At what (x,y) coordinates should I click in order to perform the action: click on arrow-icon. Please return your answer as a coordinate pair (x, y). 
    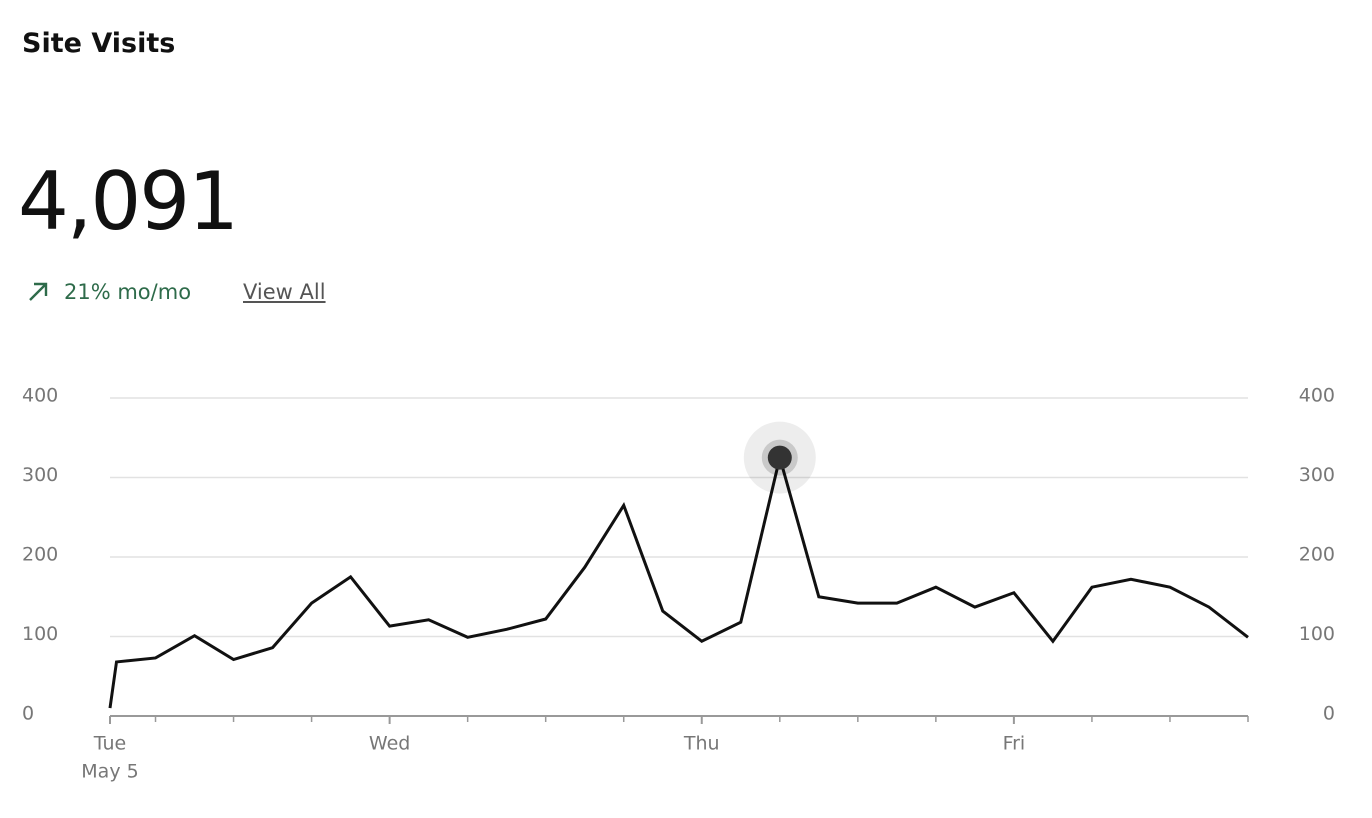
    Looking at the image, I should click on (38, 291).